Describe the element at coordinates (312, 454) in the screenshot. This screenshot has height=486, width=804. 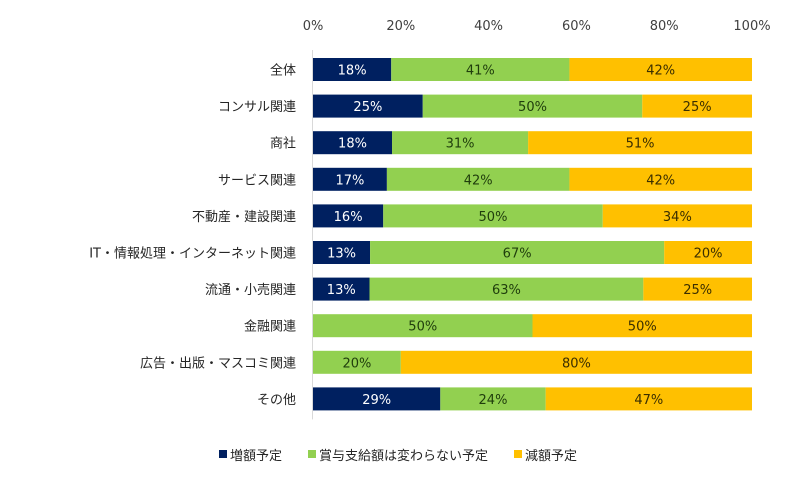
I see `legend-swatch-unchanged` at that location.